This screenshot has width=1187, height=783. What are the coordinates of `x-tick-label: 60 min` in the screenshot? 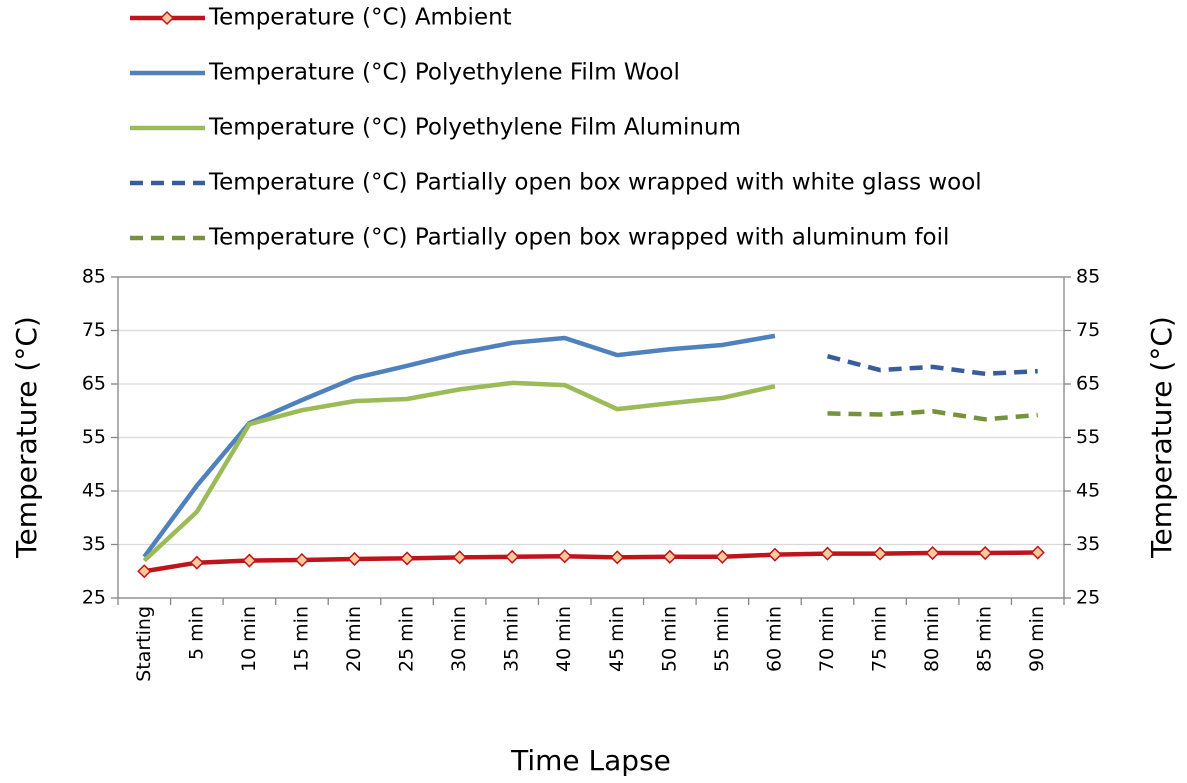 It's located at (774, 639).